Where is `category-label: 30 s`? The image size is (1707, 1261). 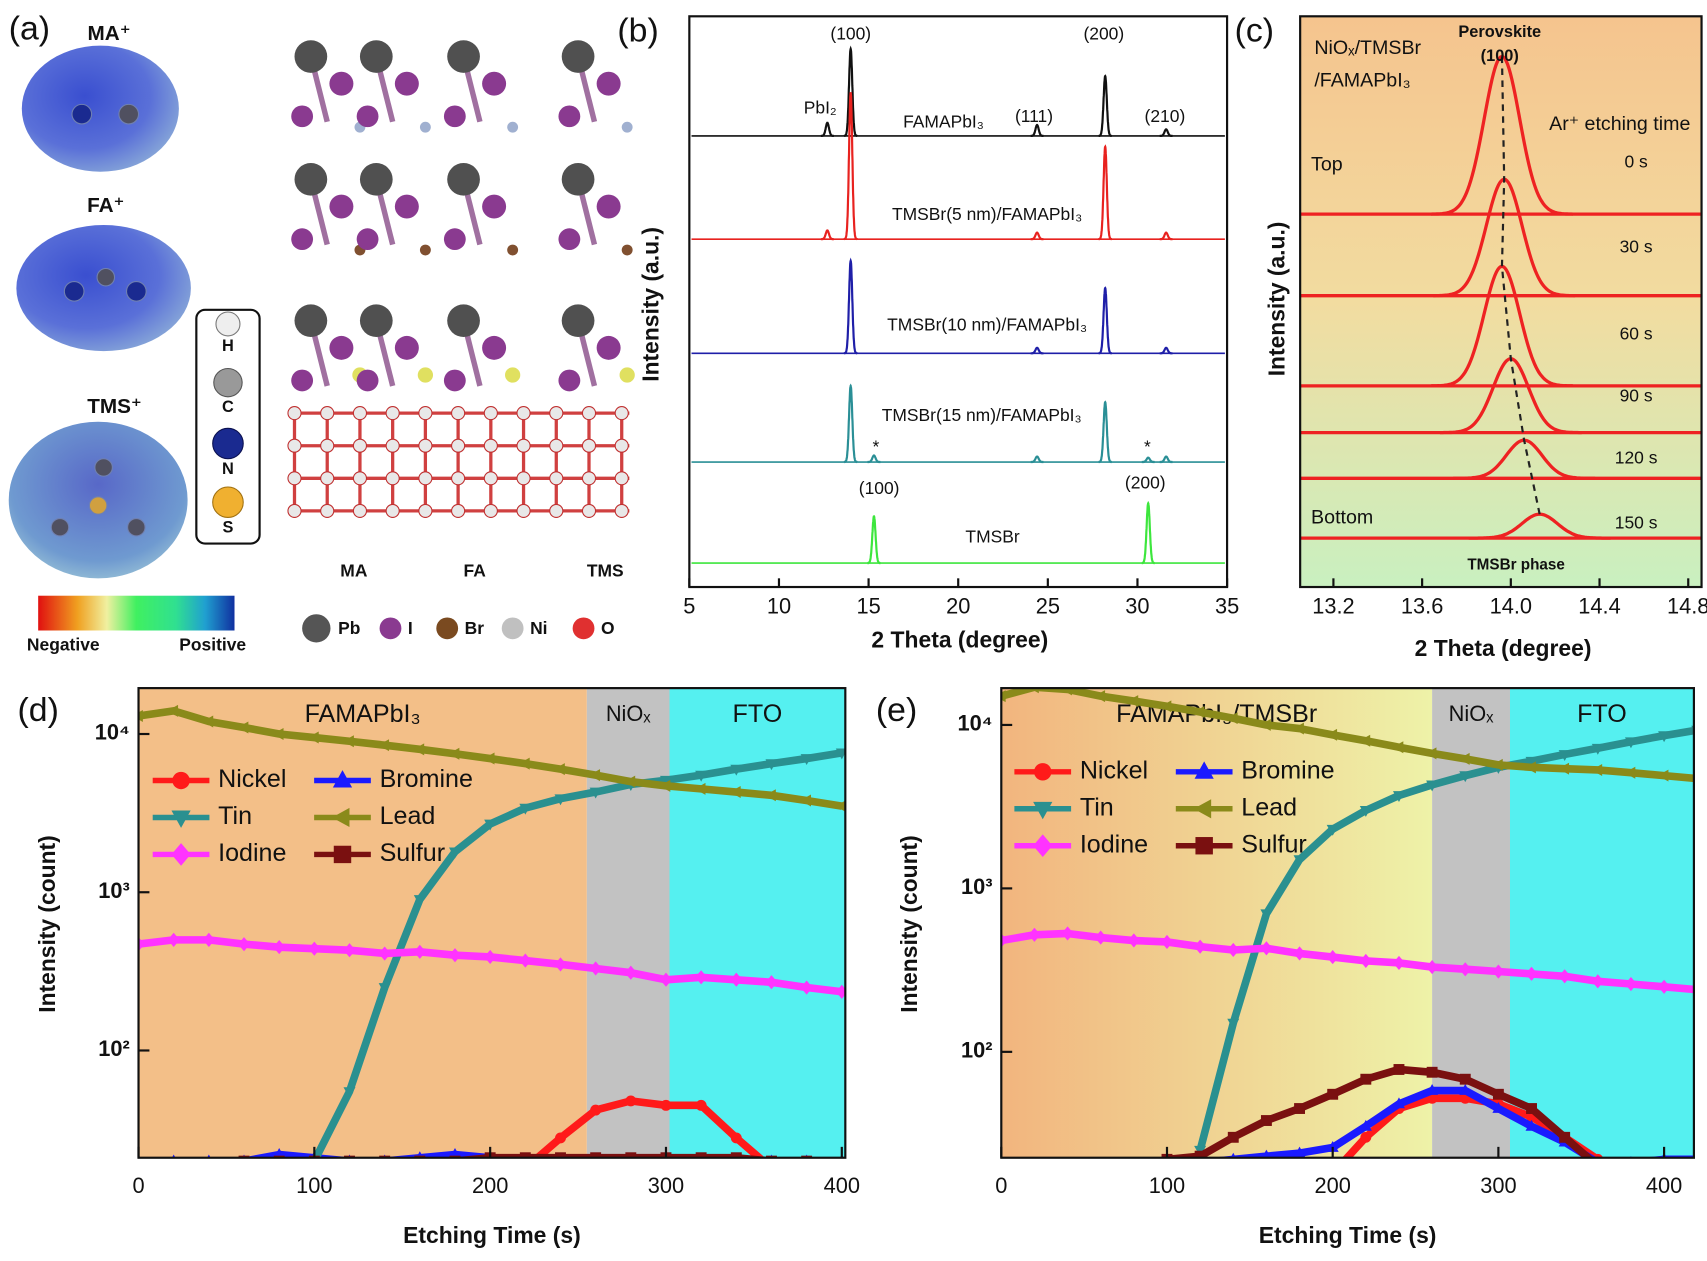
category-label: 30 s is located at coordinates (1636, 246).